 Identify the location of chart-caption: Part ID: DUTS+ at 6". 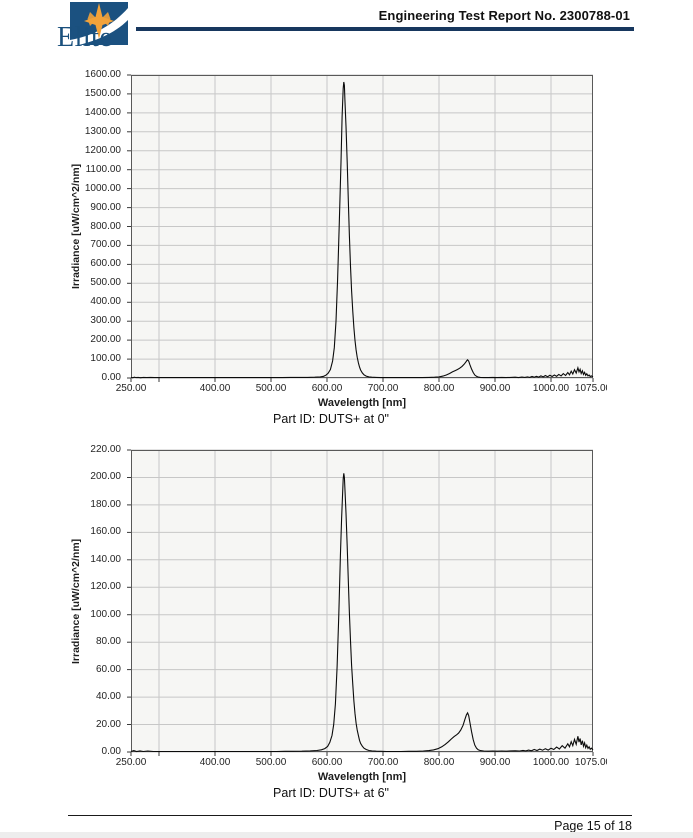
(331, 793).